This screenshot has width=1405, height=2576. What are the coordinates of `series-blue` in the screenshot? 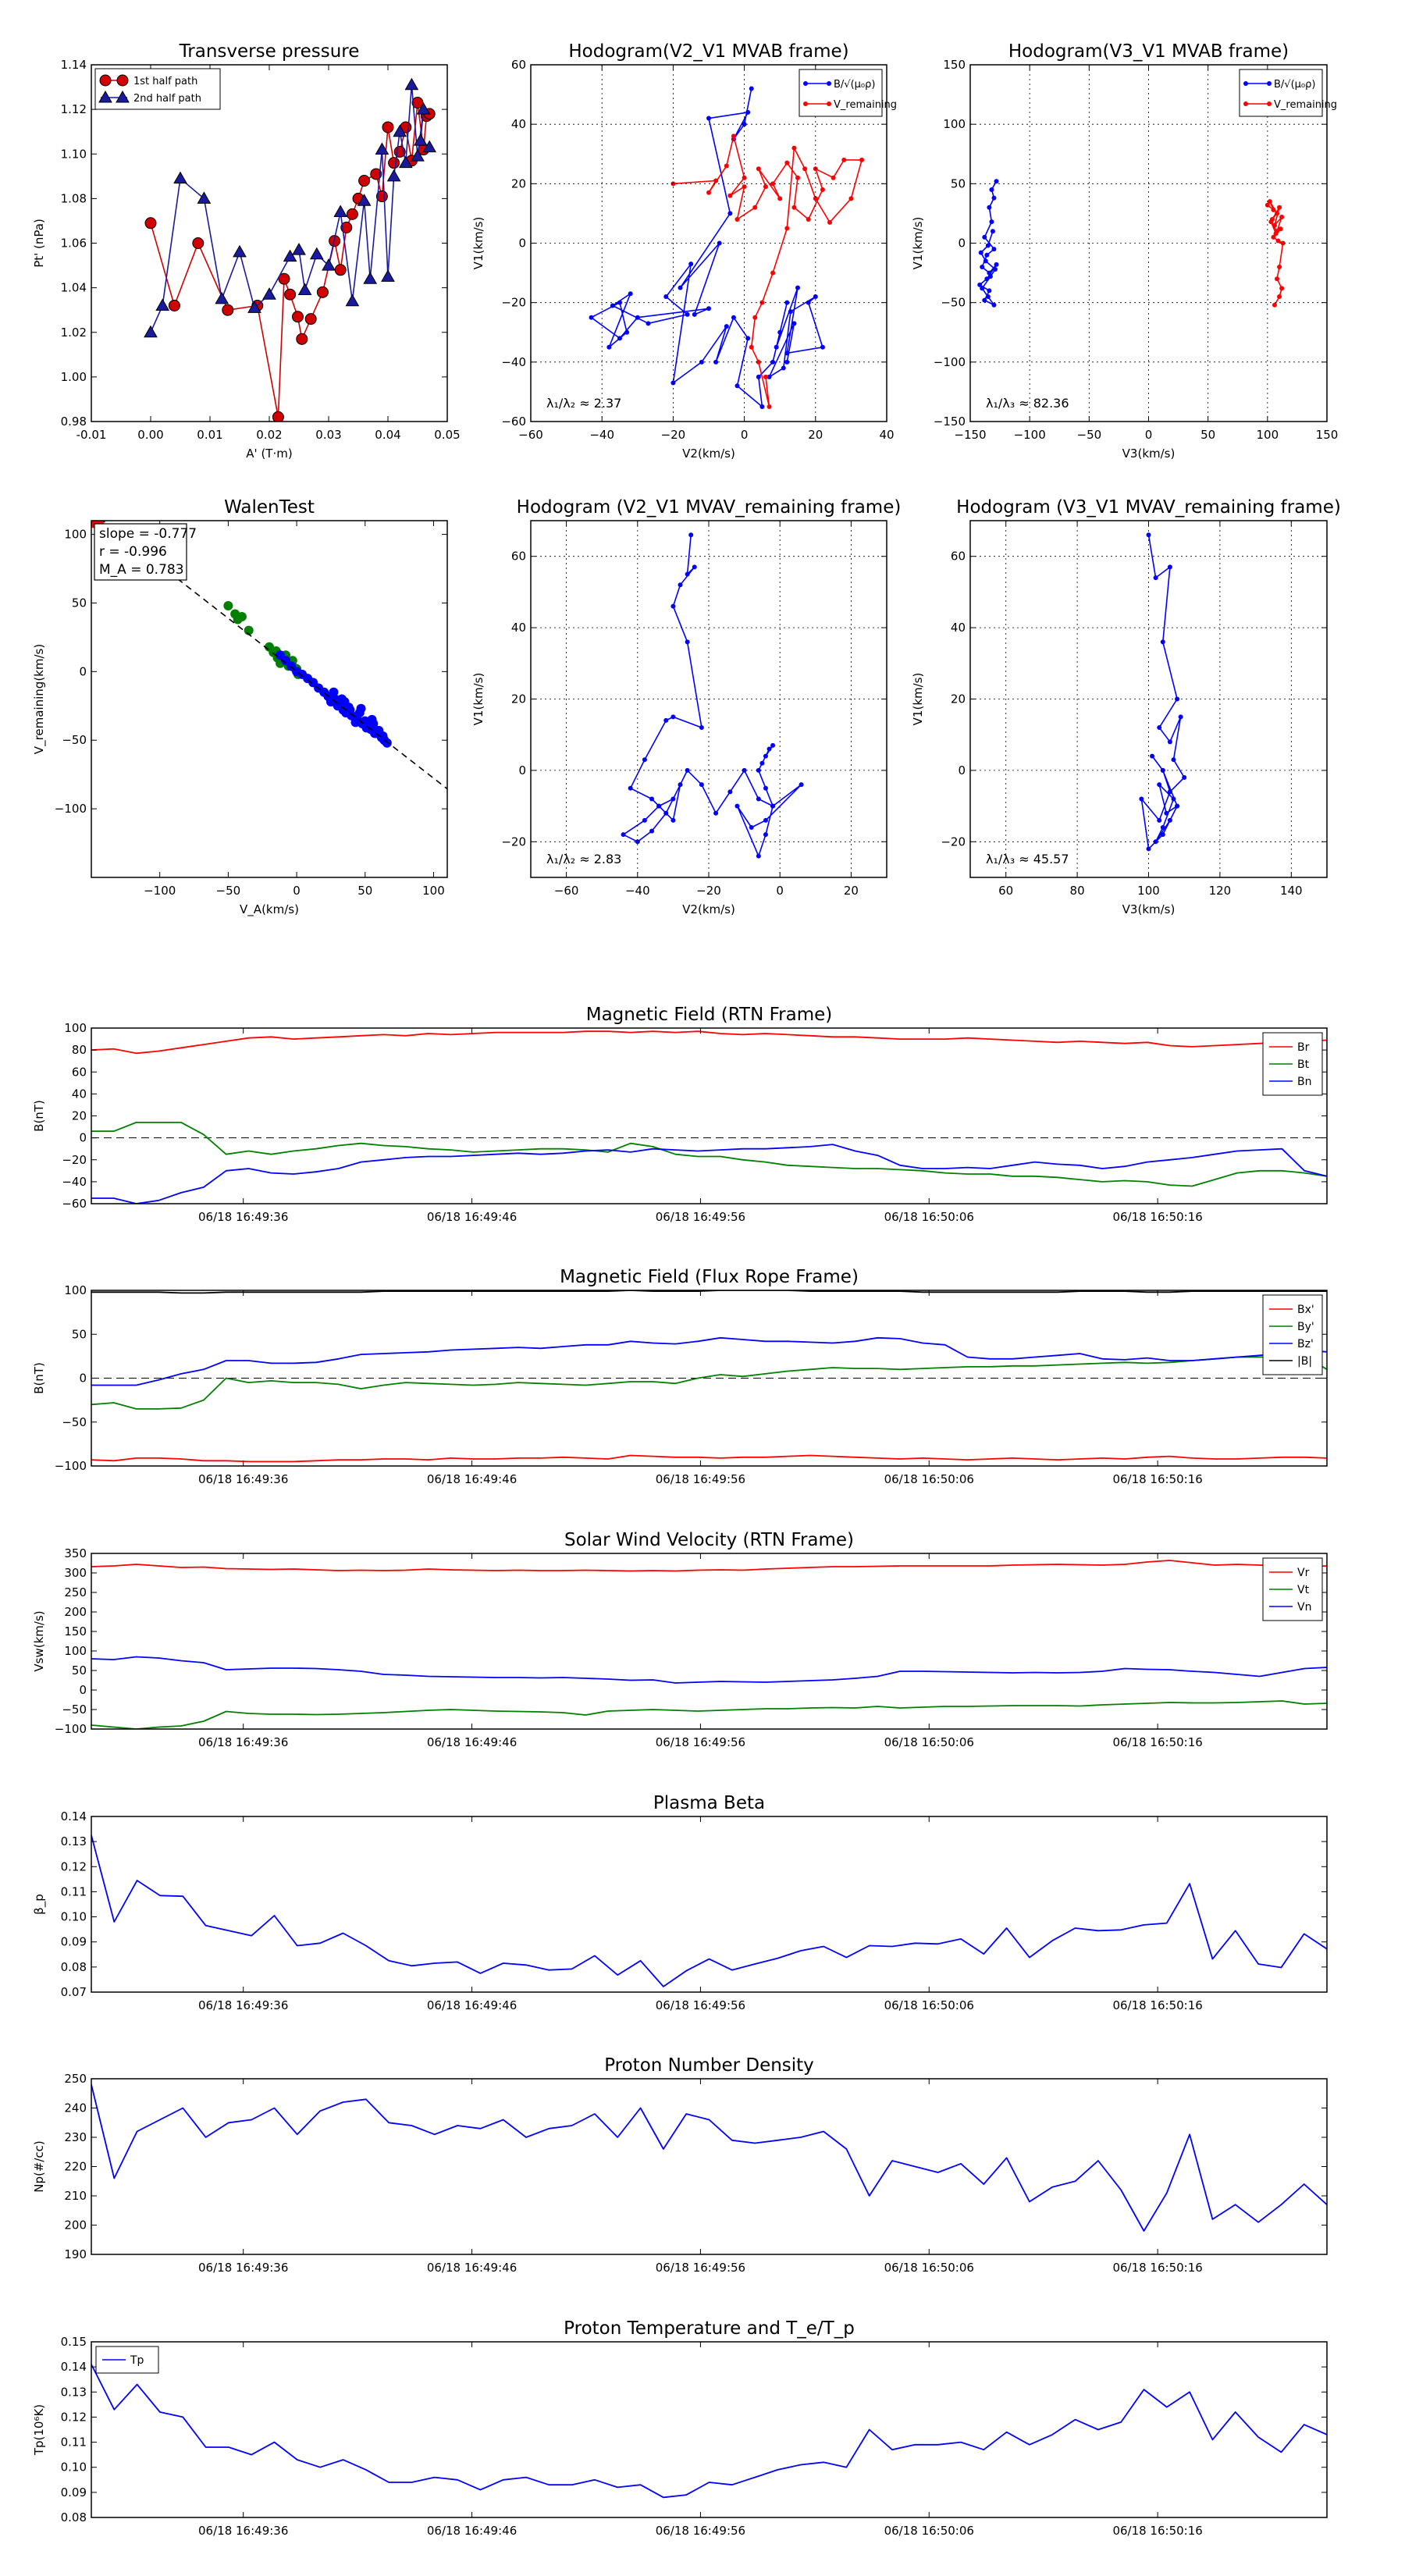 It's located at (1163, 692).